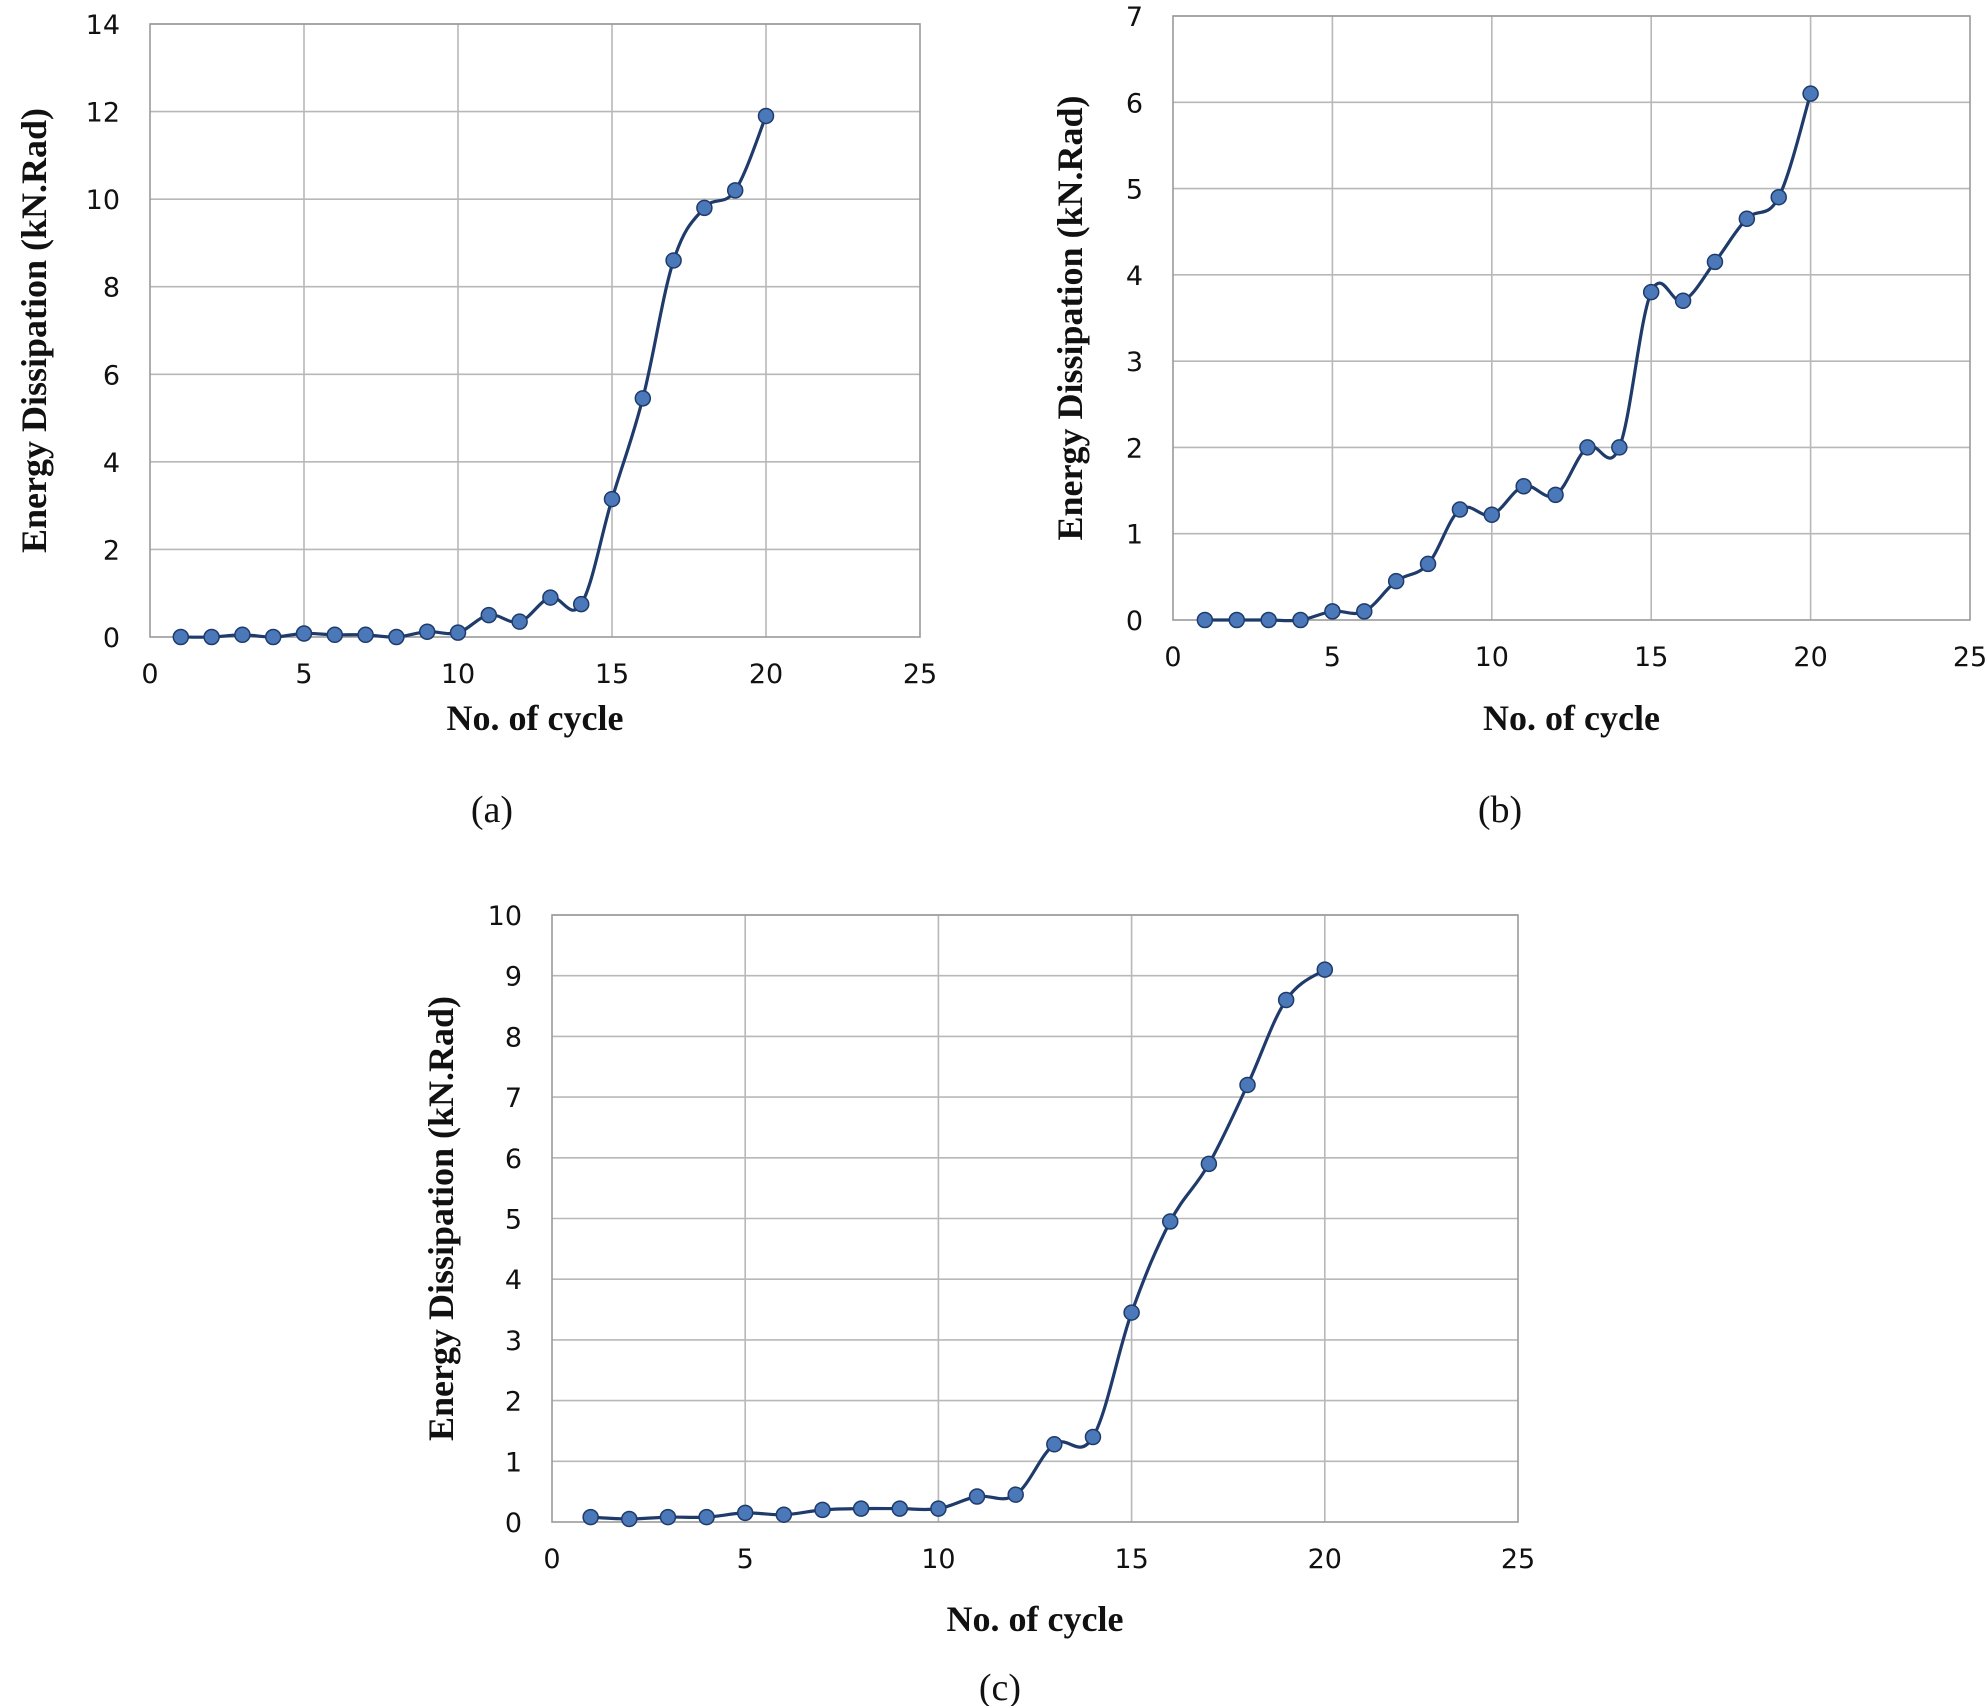 This screenshot has height=1706, width=1985. What do you see at coordinates (1134, 276) in the screenshot?
I see `panel-b-y-tick-label: 4` at bounding box center [1134, 276].